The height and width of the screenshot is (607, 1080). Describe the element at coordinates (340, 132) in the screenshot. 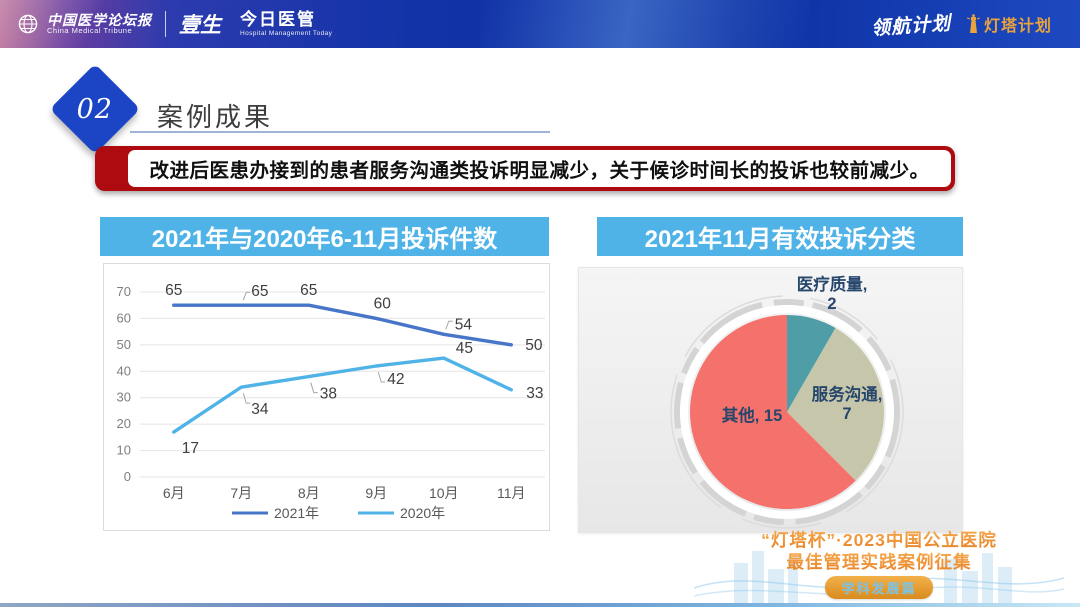

I see `title-underline` at that location.